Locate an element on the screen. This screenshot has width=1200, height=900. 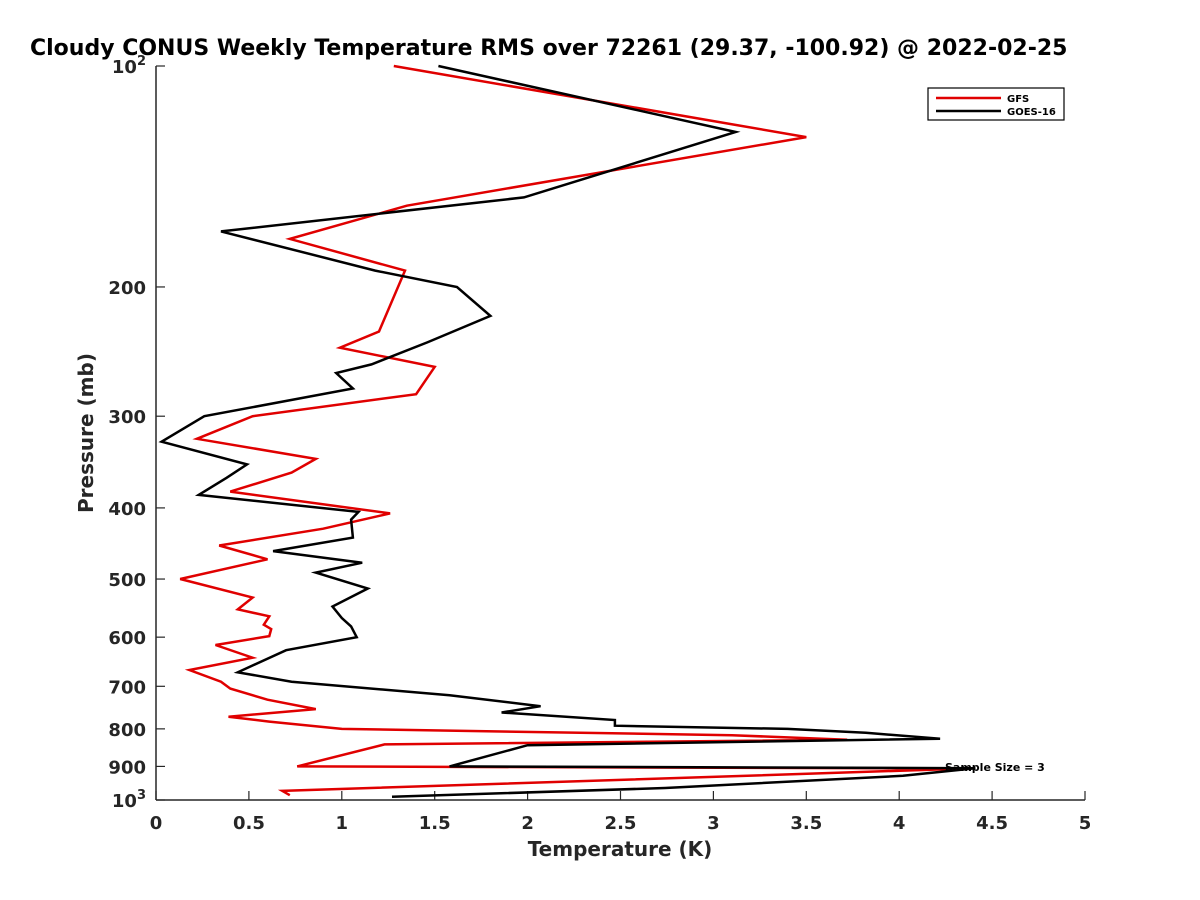
y-tick-label: 800 is located at coordinates (127, 730).